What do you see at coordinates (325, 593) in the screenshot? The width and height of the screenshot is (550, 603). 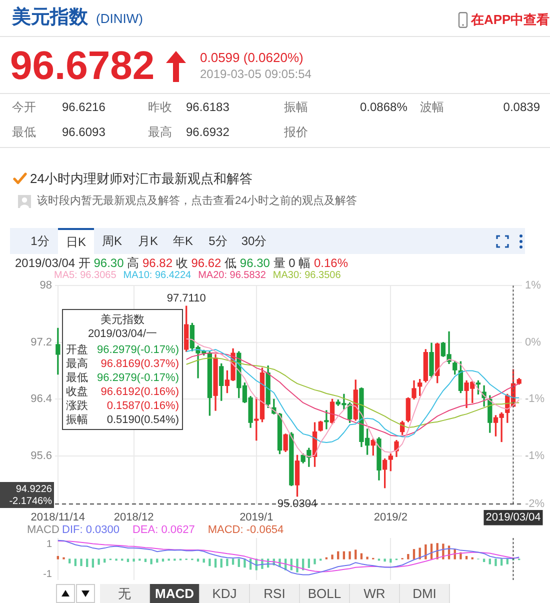 I see `text: BOLL` at bounding box center [325, 593].